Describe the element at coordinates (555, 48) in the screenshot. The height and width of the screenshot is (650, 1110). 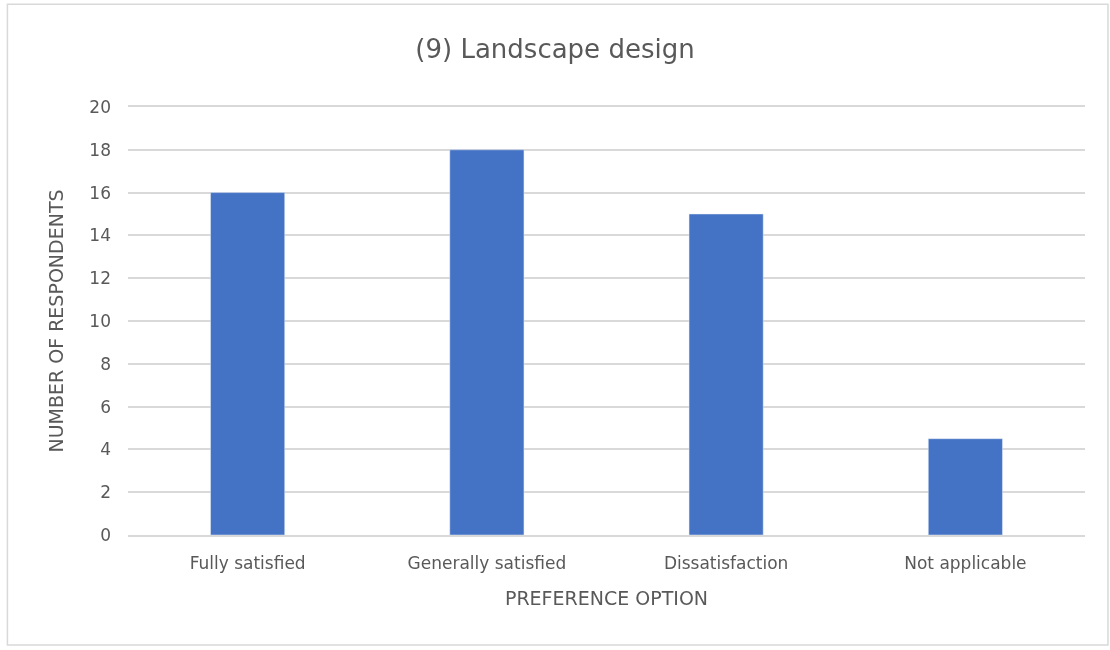
I see `chart-title: (9) Landscape design` at that location.